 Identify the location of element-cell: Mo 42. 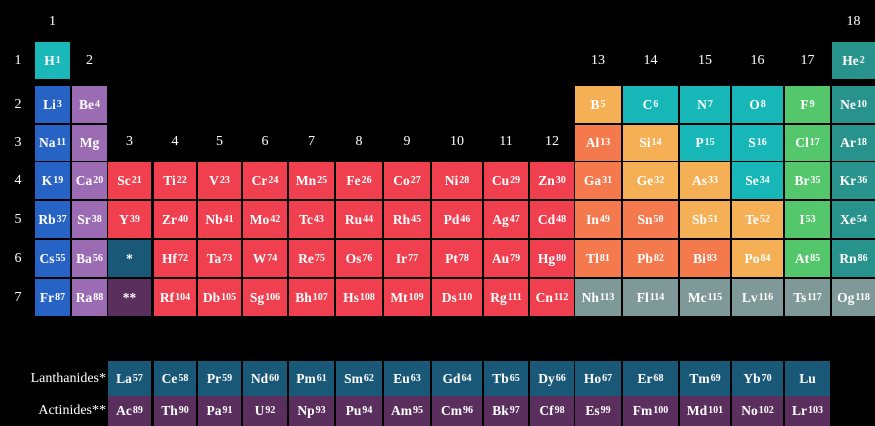
(265, 219).